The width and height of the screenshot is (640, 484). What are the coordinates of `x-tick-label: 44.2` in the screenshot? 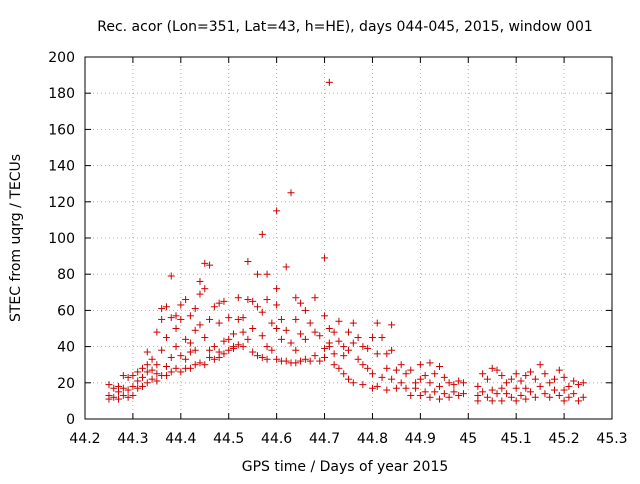 It's located at (84, 439).